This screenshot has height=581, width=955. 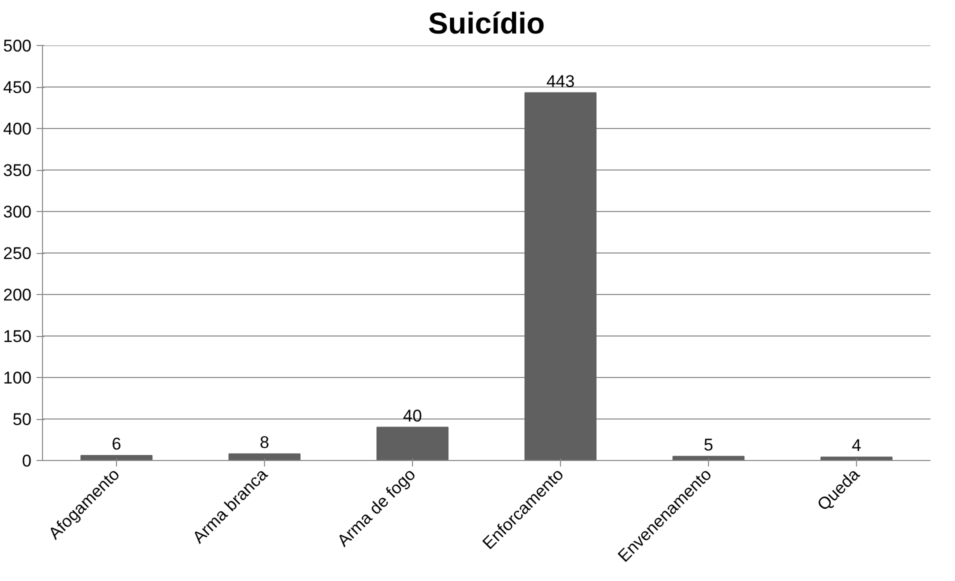 What do you see at coordinates (117, 444) in the screenshot?
I see `data-label: 6` at bounding box center [117, 444].